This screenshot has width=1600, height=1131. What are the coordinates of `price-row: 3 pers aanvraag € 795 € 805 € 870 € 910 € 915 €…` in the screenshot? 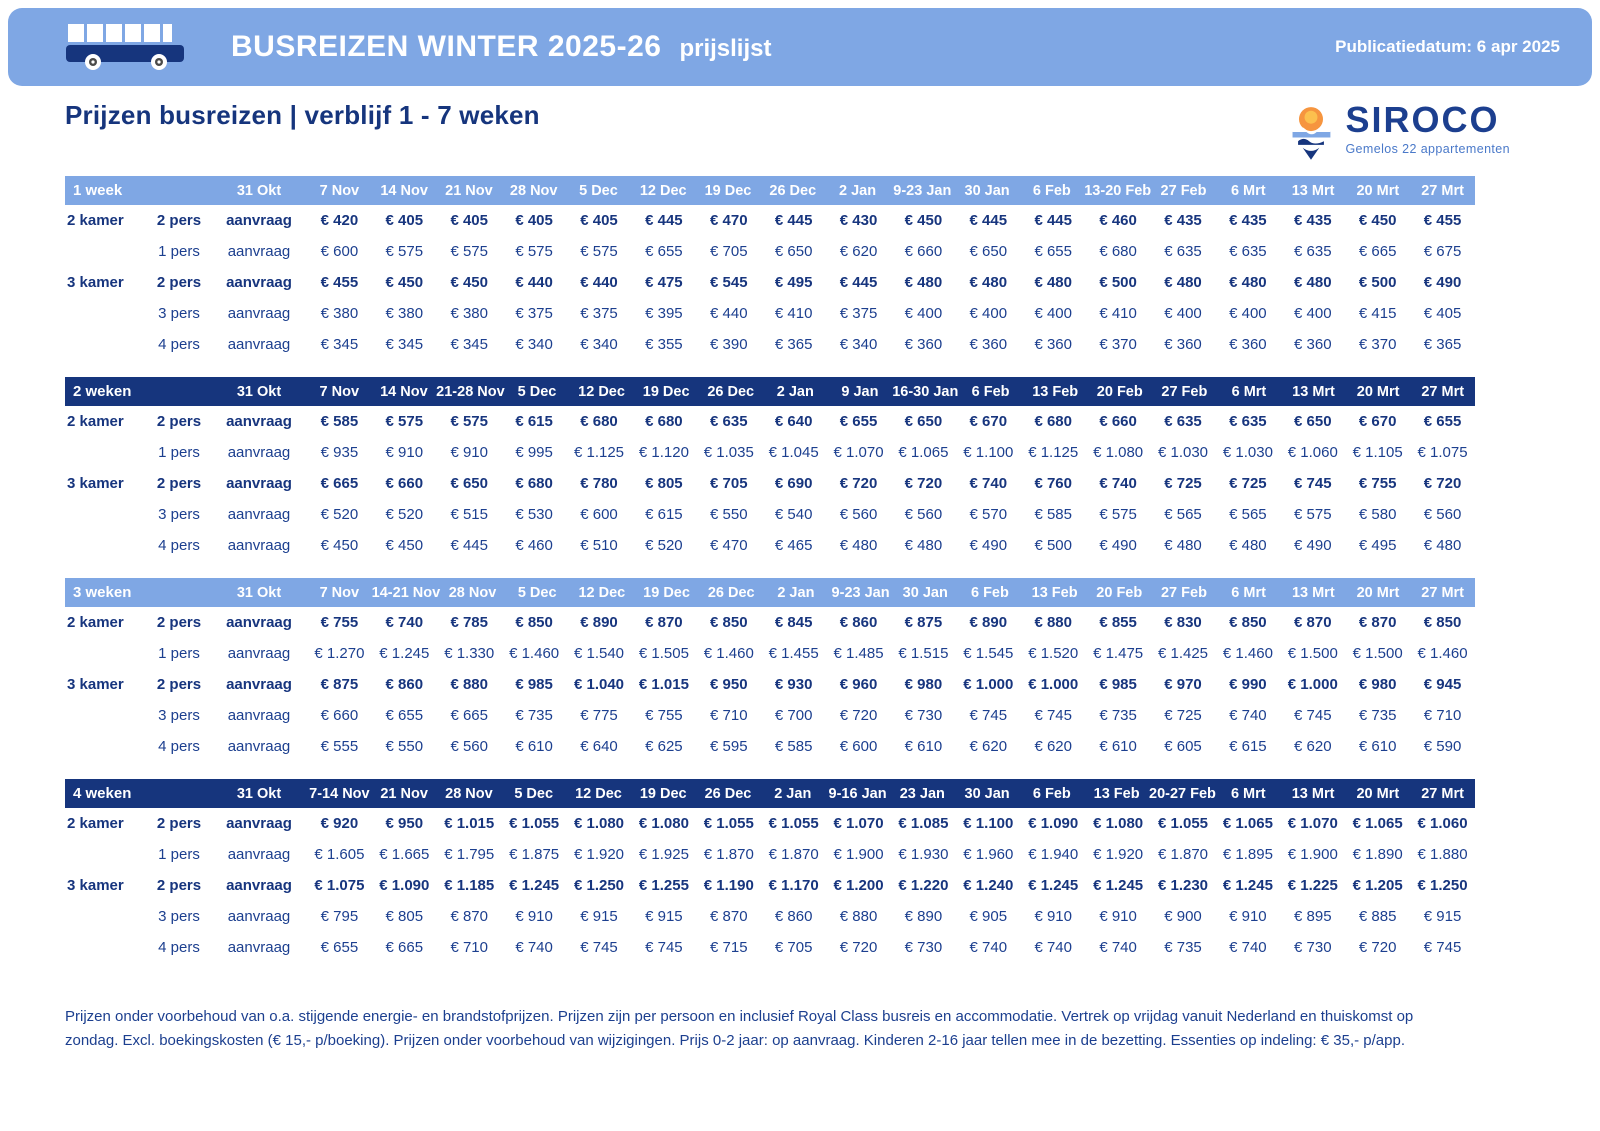 It's located at (770, 916).